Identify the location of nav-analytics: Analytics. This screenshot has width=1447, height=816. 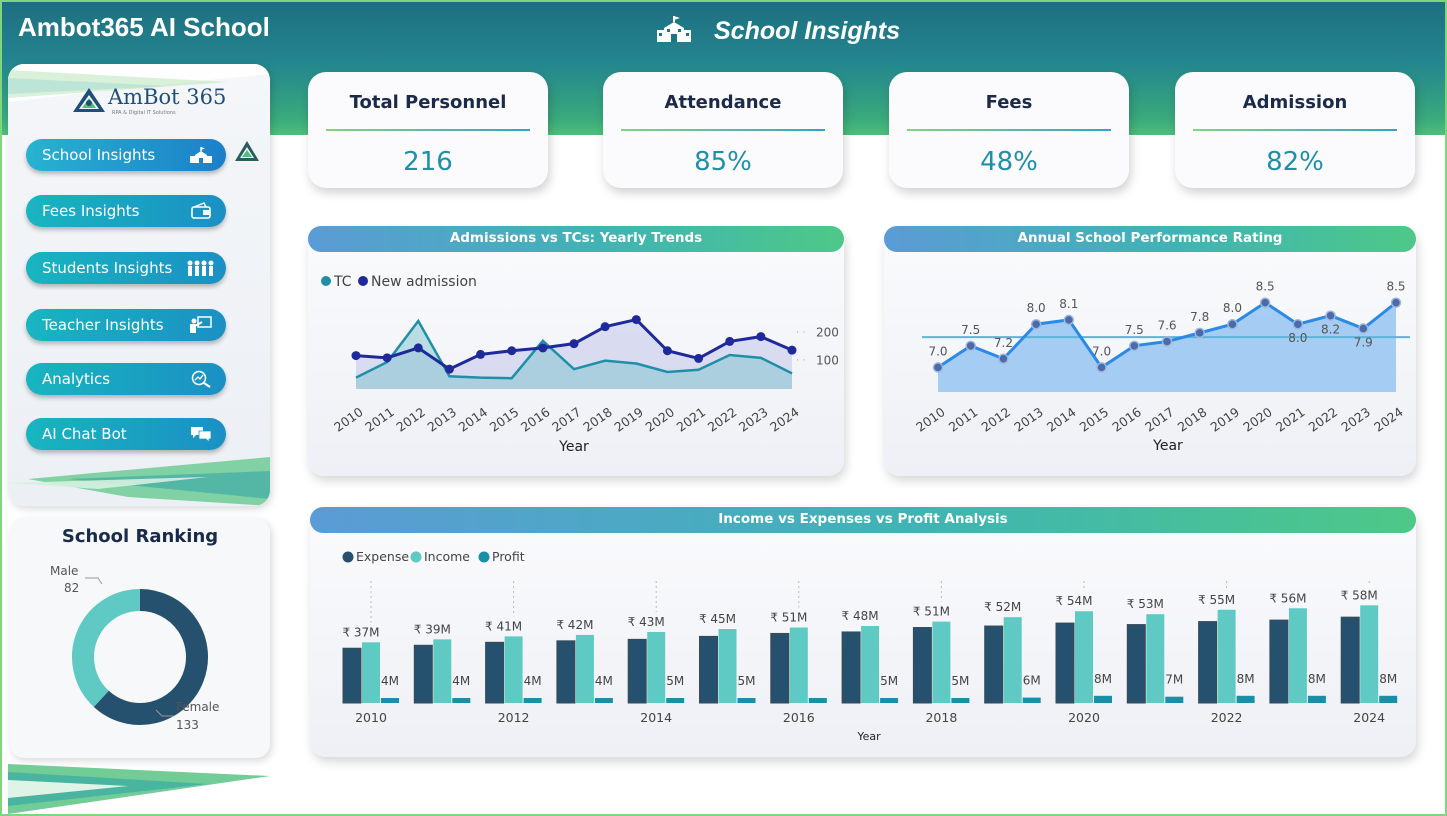
(126, 379).